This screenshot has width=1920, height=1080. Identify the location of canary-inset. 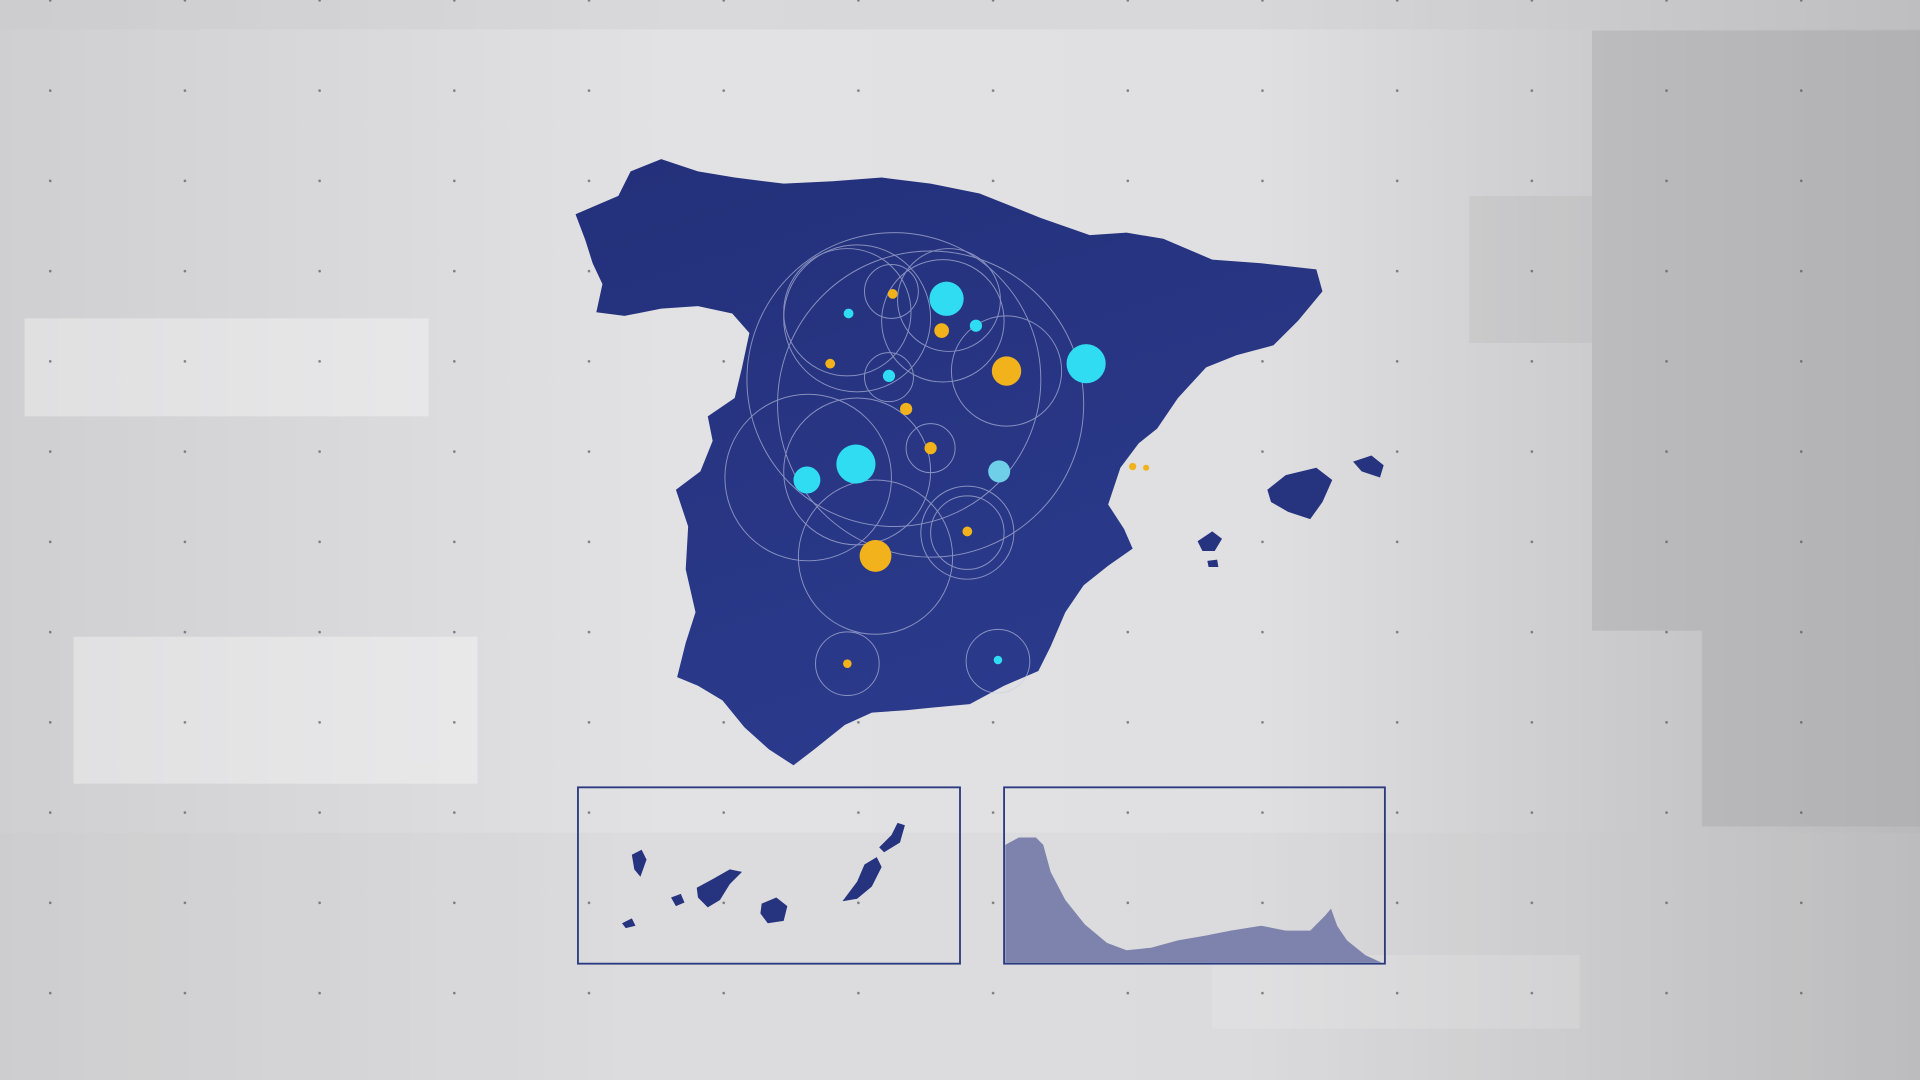
(769, 875).